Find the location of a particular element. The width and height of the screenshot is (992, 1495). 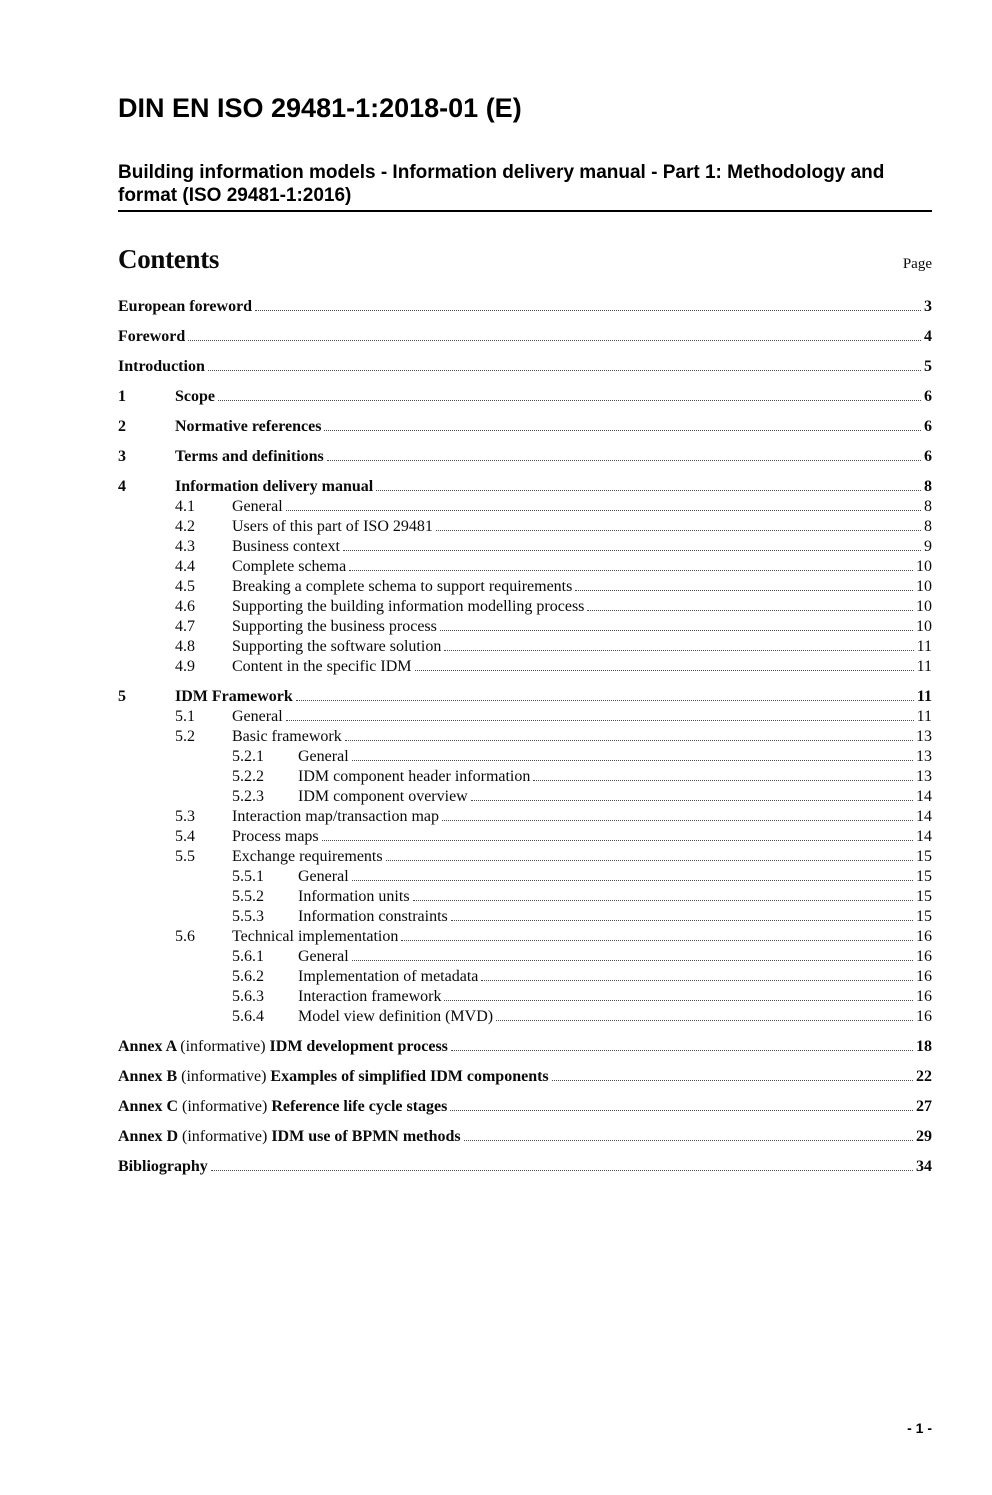

toc-entry: 5.6.3 Interaction framework 16 is located at coordinates (525, 997).